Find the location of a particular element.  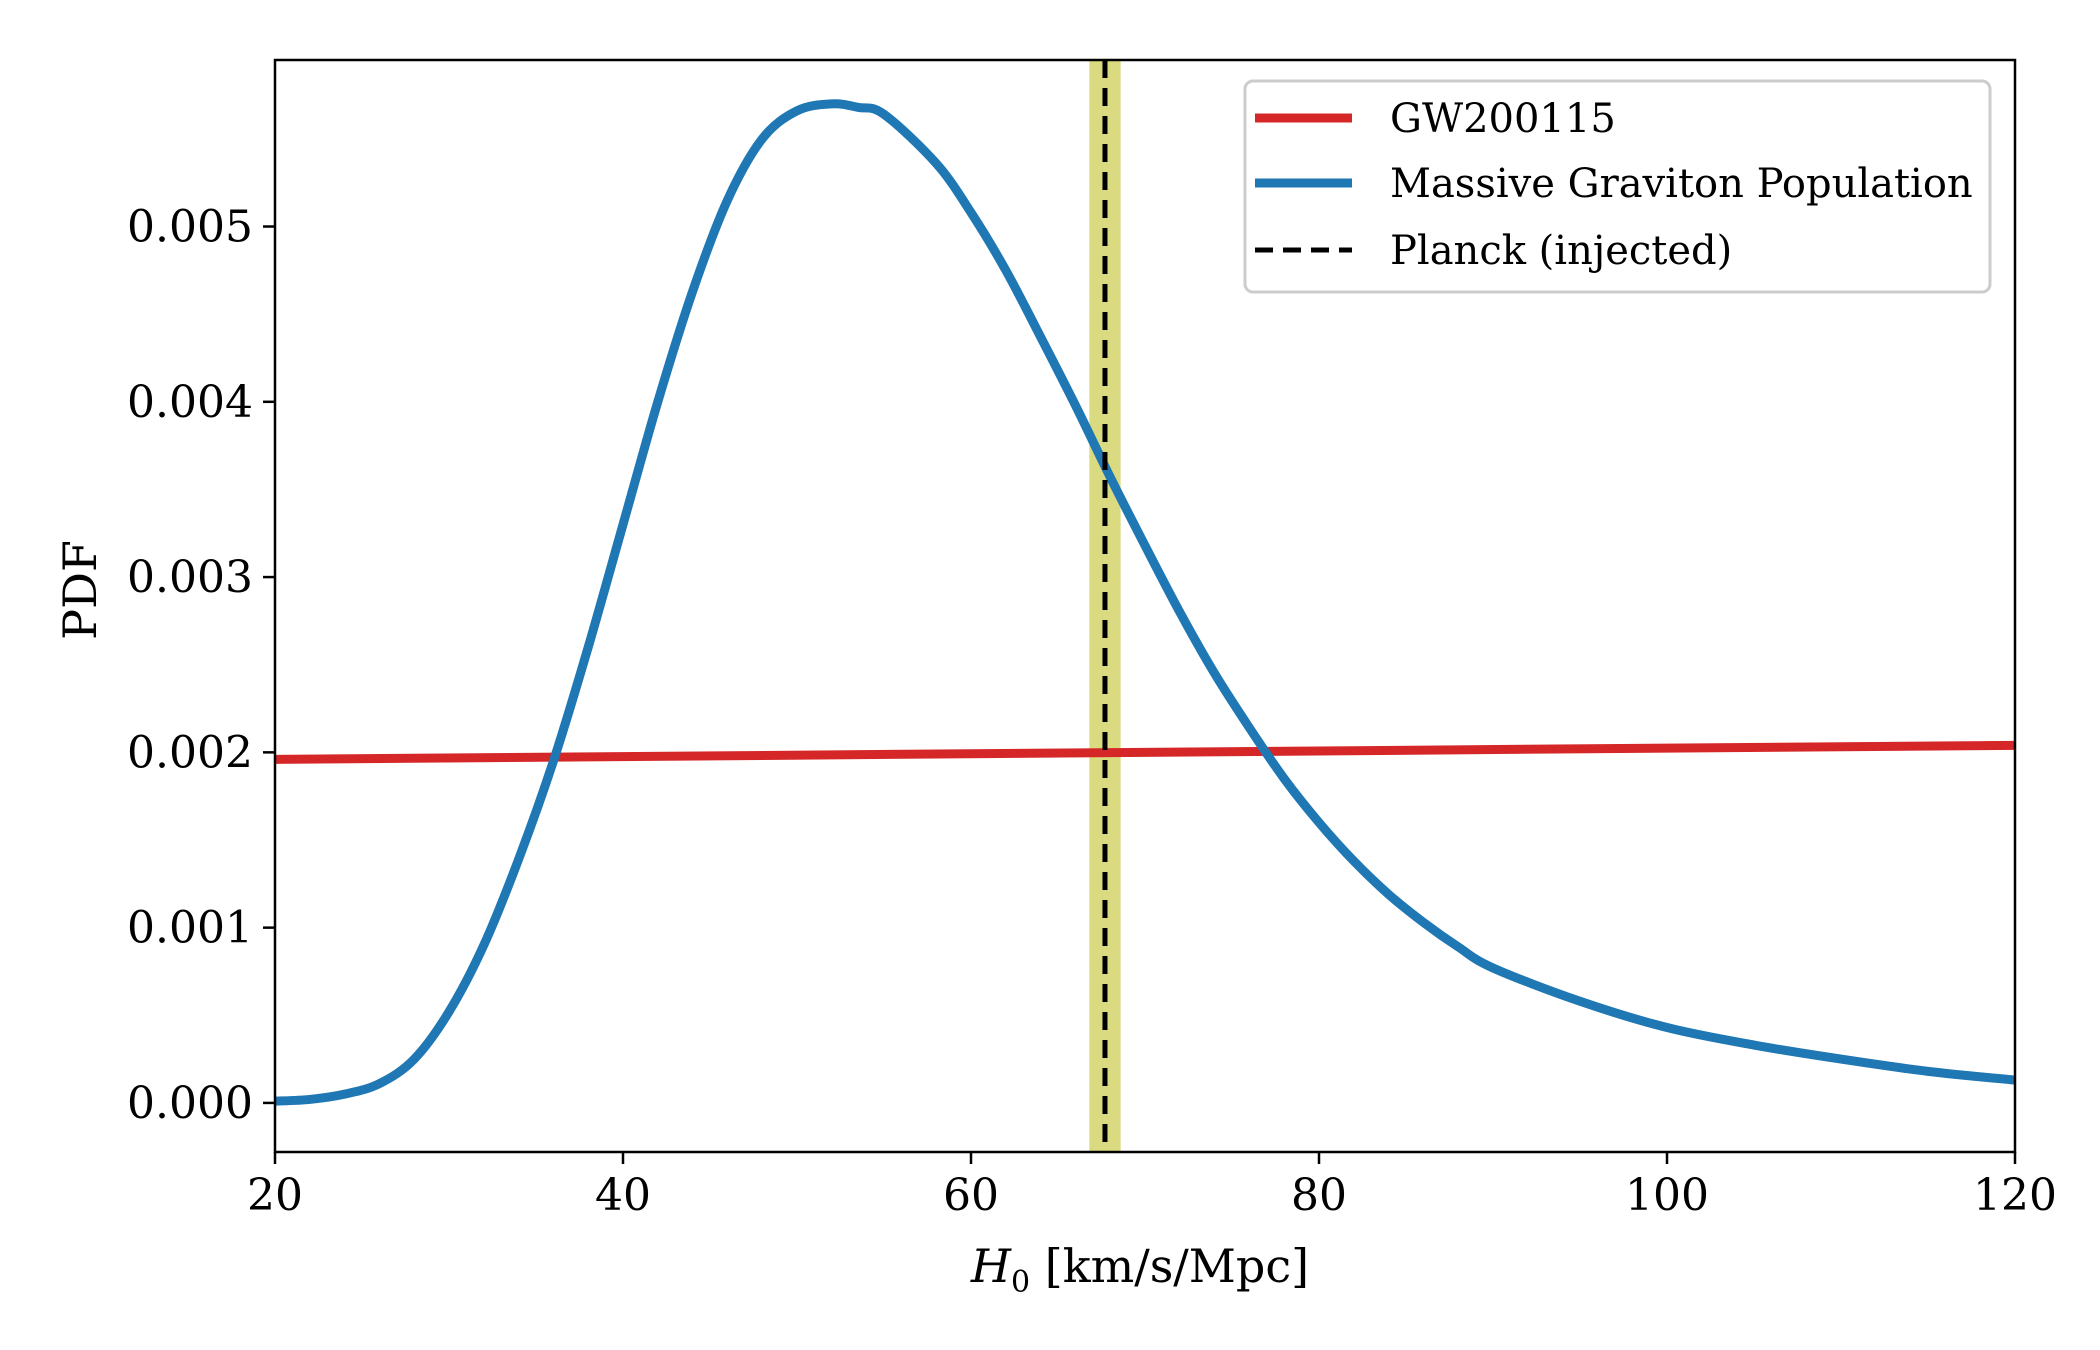

series-line-gw200115 is located at coordinates (1145, 752).